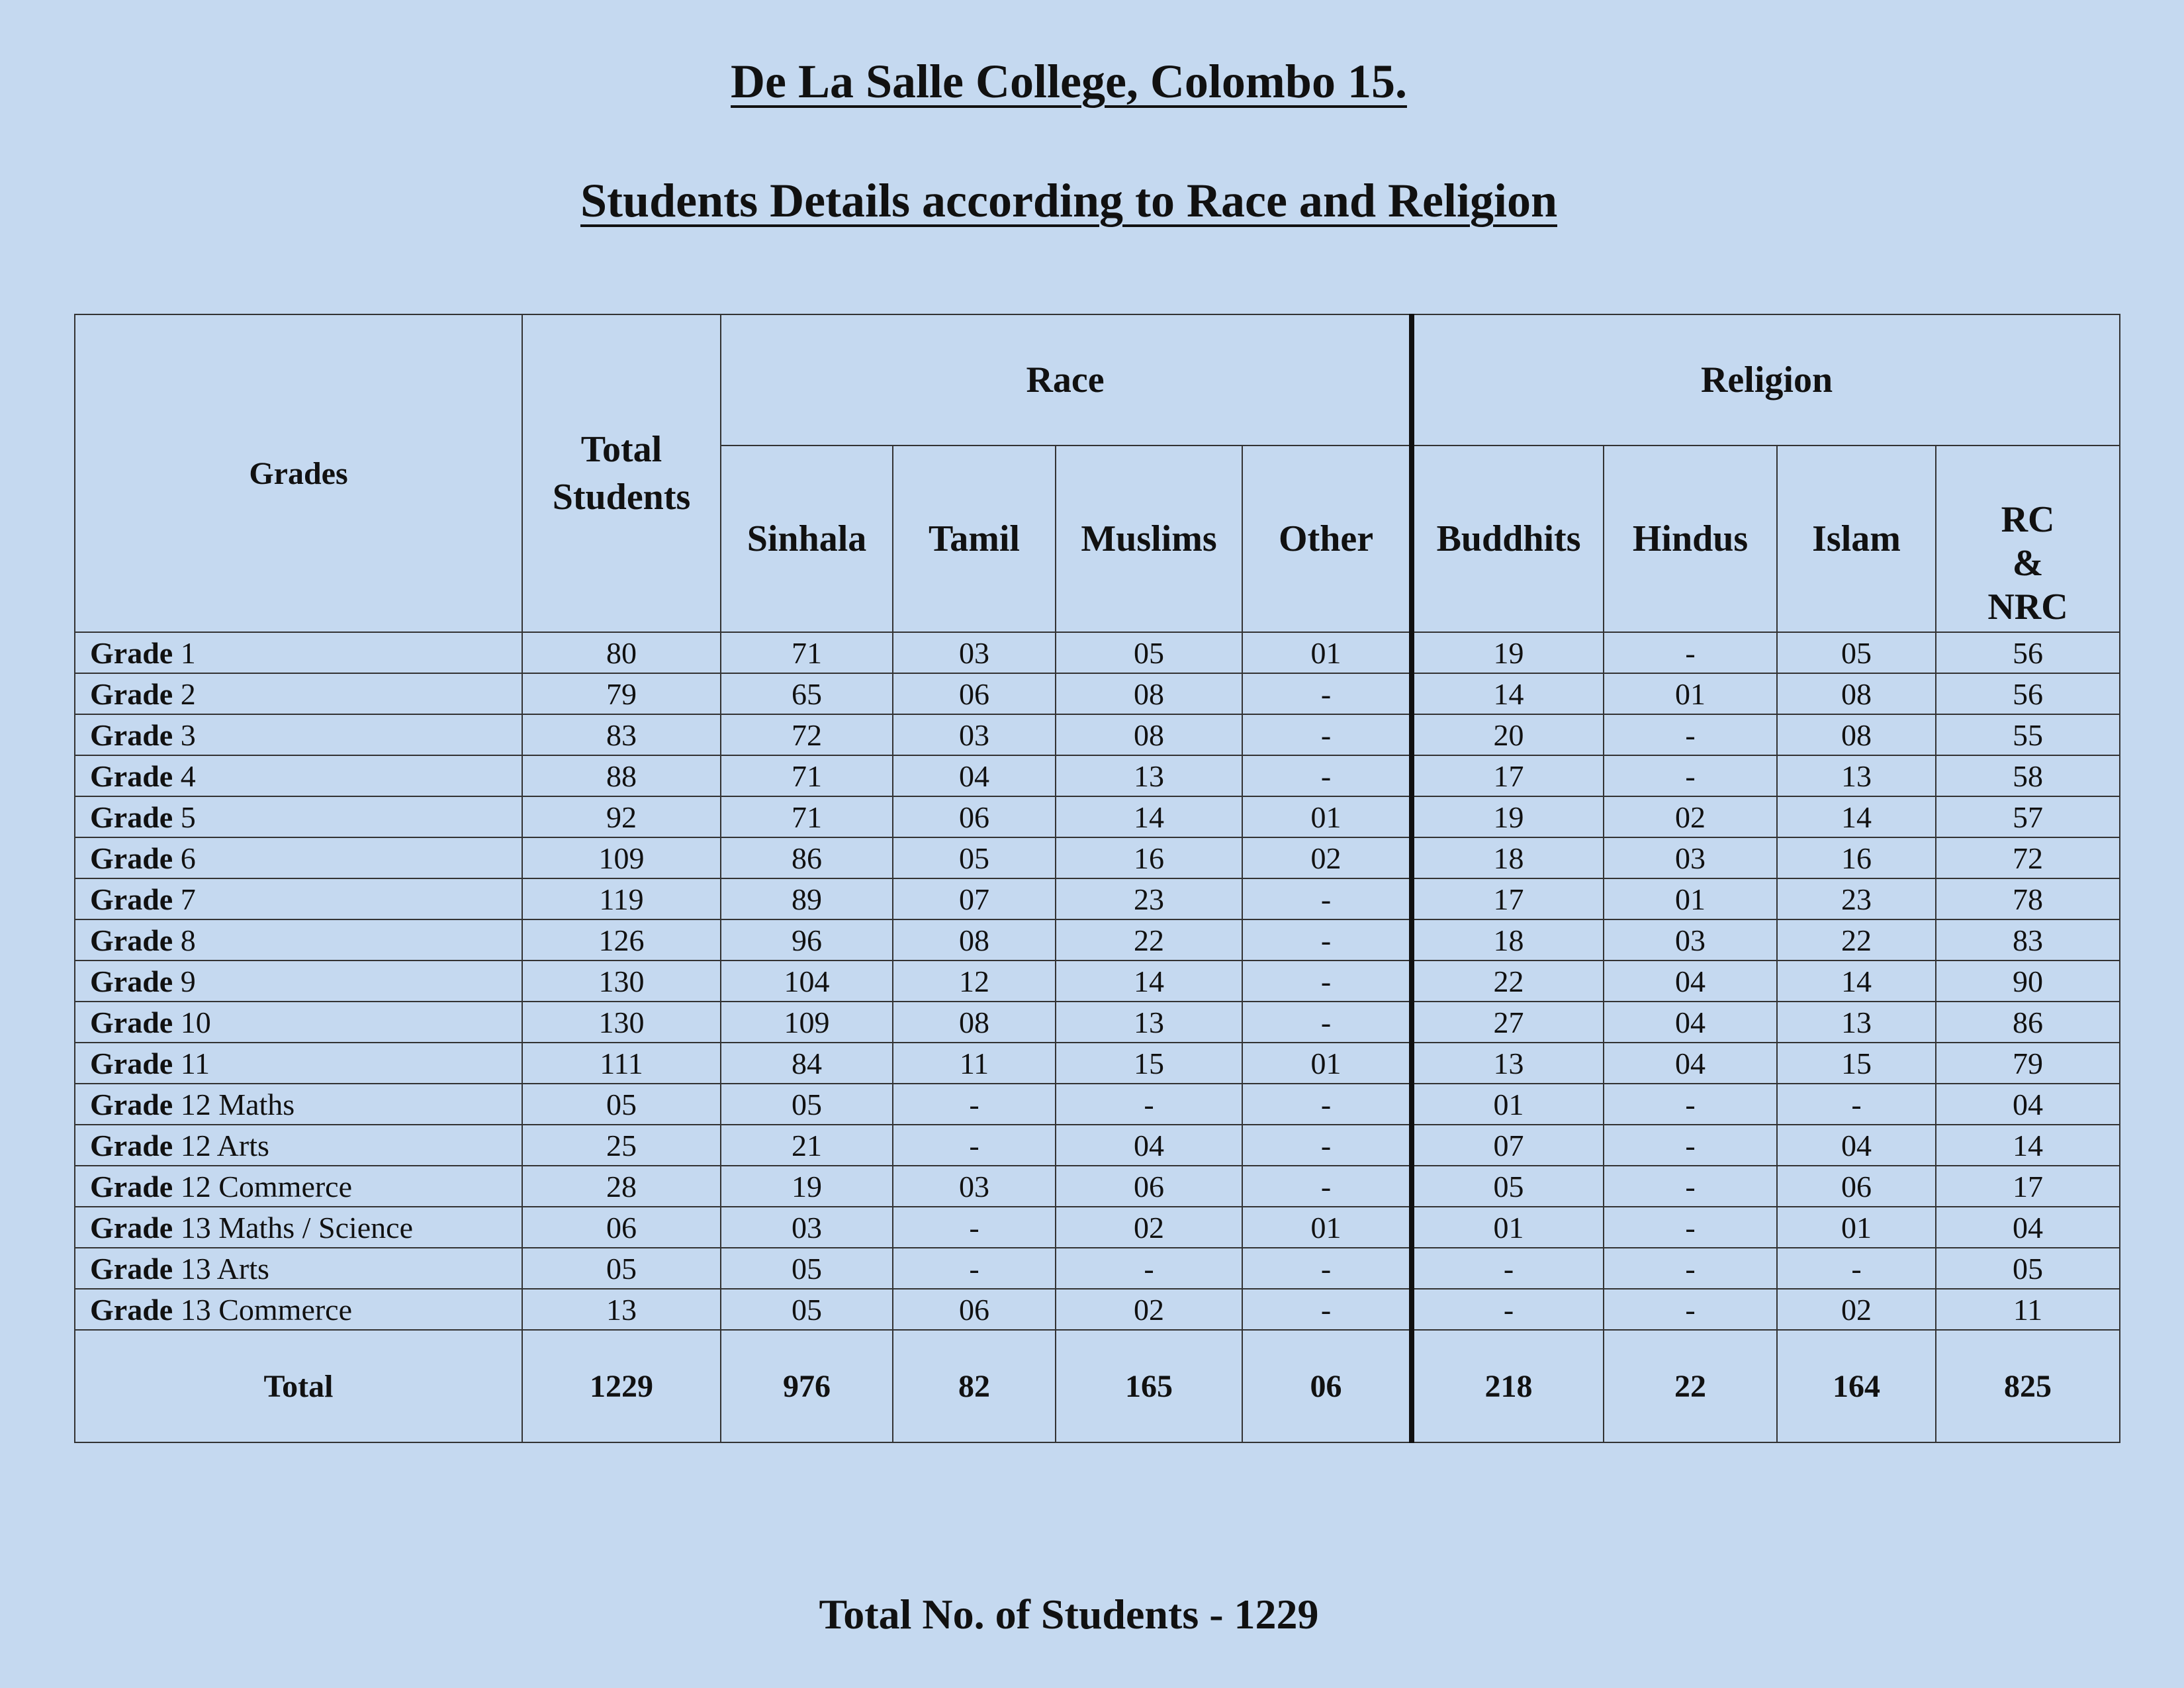 The width and height of the screenshot is (2184, 1688). I want to click on table-row: Grade 6 109 86 05 16 02 18 03 16 72, so click(1097, 858).